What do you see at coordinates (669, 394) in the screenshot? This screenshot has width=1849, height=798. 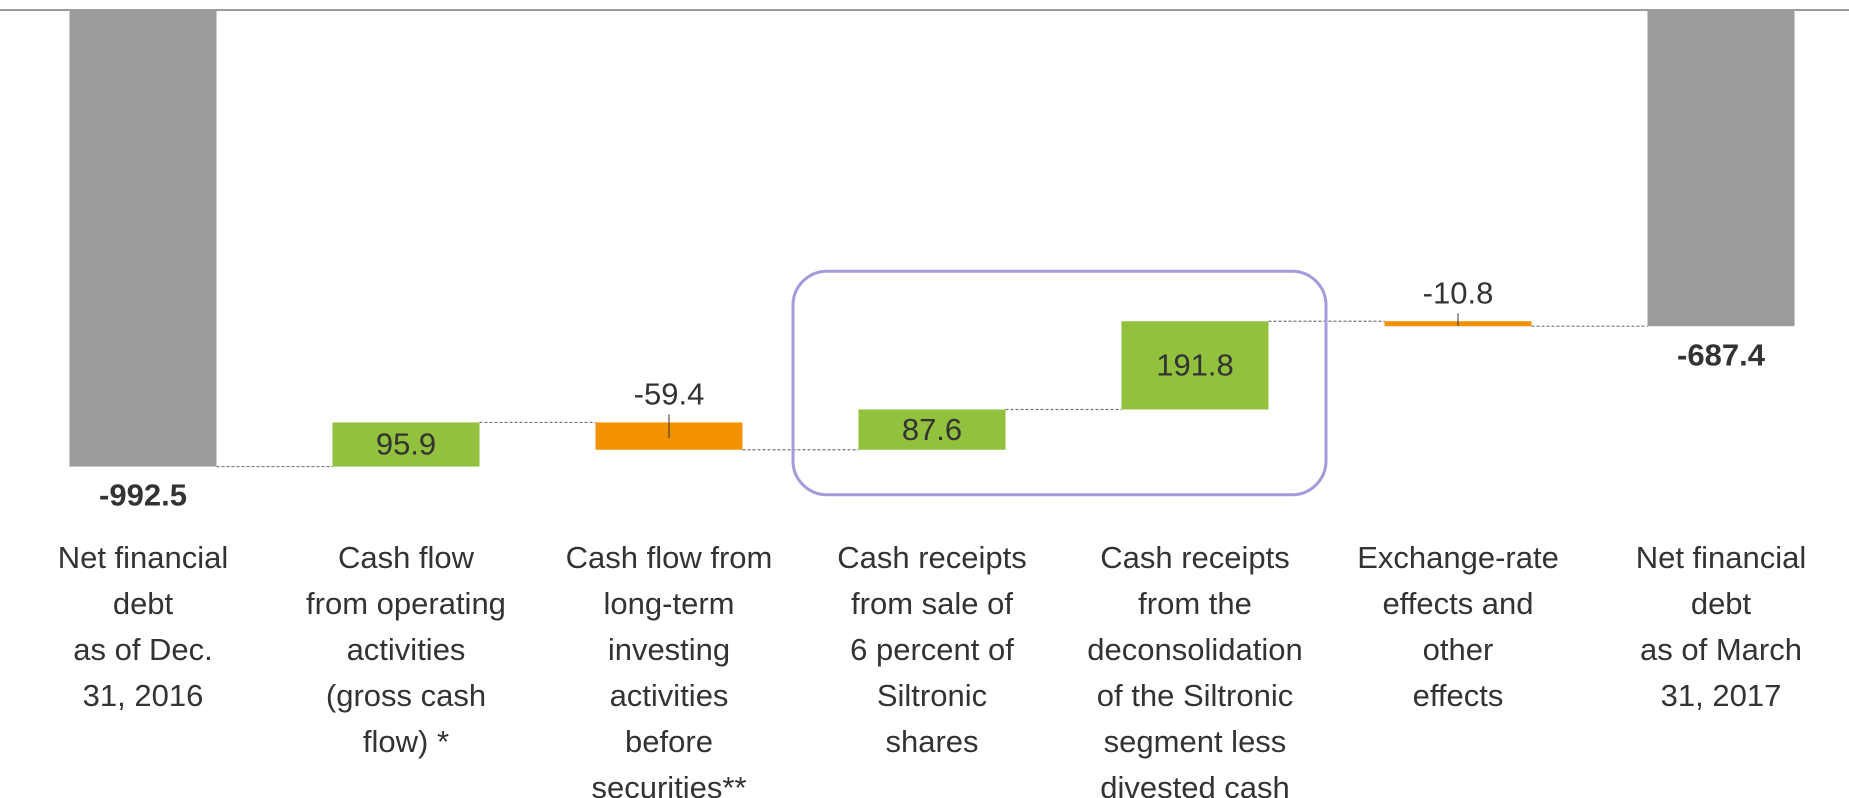 I see `value-label: -59.4` at bounding box center [669, 394].